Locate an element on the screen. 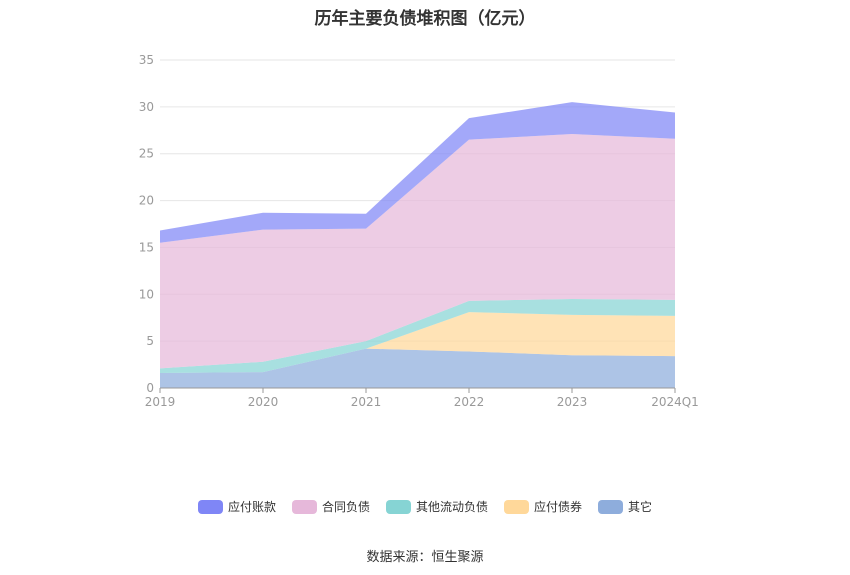 The width and height of the screenshot is (850, 575). legend-label: 应付债券 is located at coordinates (558, 507).